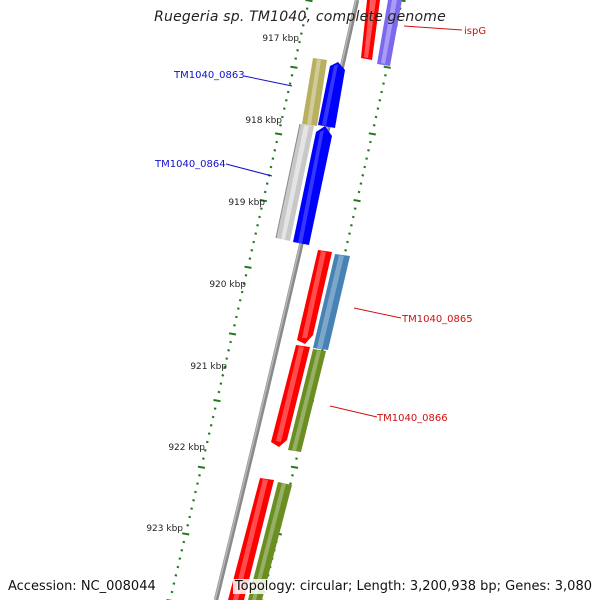 The width and height of the screenshot is (600, 600). I want to click on gene-feature-bottom-red, so click(251, 539).